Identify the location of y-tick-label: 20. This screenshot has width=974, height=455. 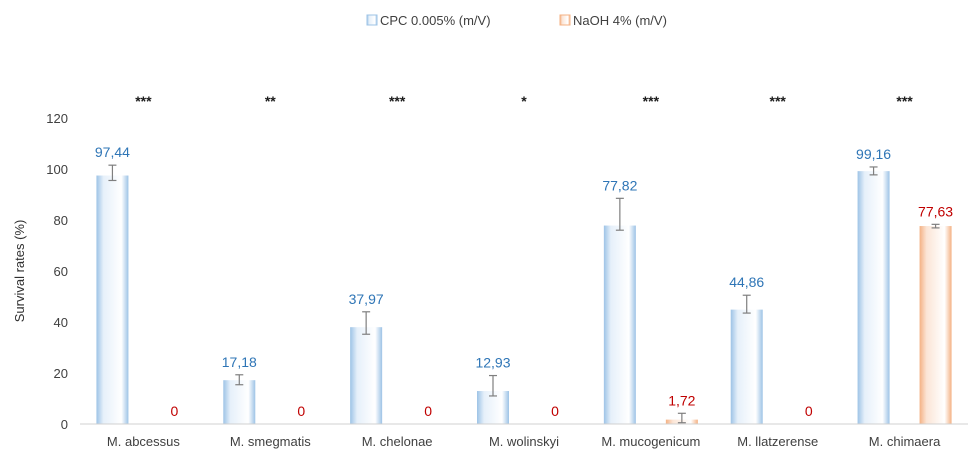
(61, 373).